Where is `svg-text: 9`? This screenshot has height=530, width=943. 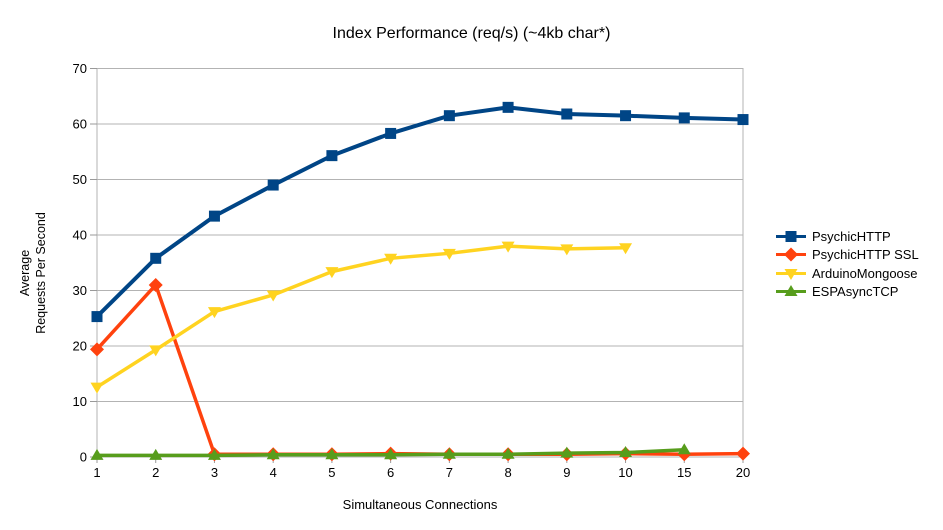
svg-text: 9 is located at coordinates (566, 472).